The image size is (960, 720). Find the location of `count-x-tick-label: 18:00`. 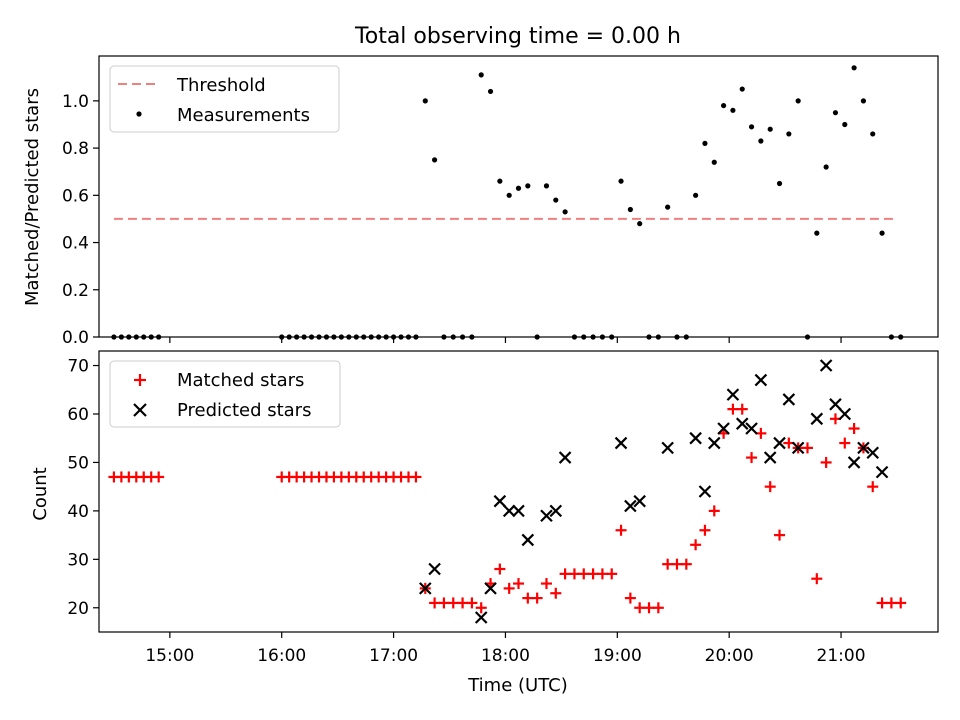

count-x-tick-label: 18:00 is located at coordinates (505, 656).